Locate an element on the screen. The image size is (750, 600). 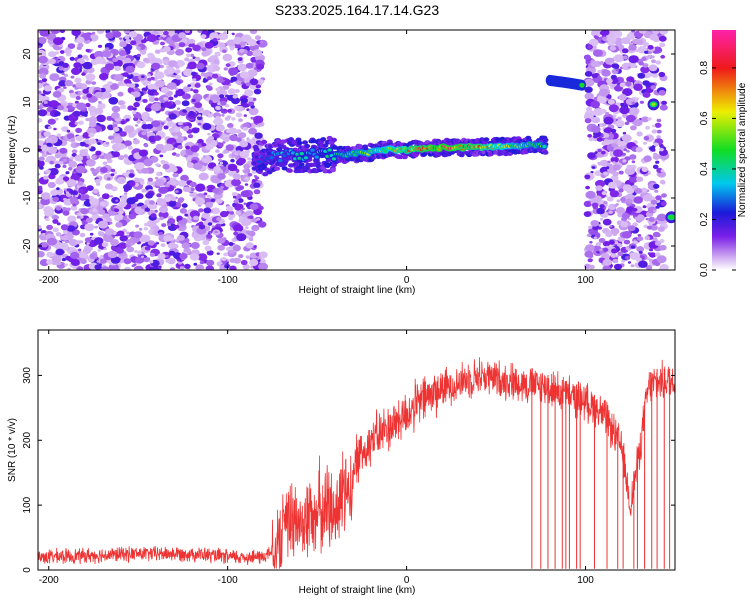
x-tick-label: 100 is located at coordinates (585, 280).